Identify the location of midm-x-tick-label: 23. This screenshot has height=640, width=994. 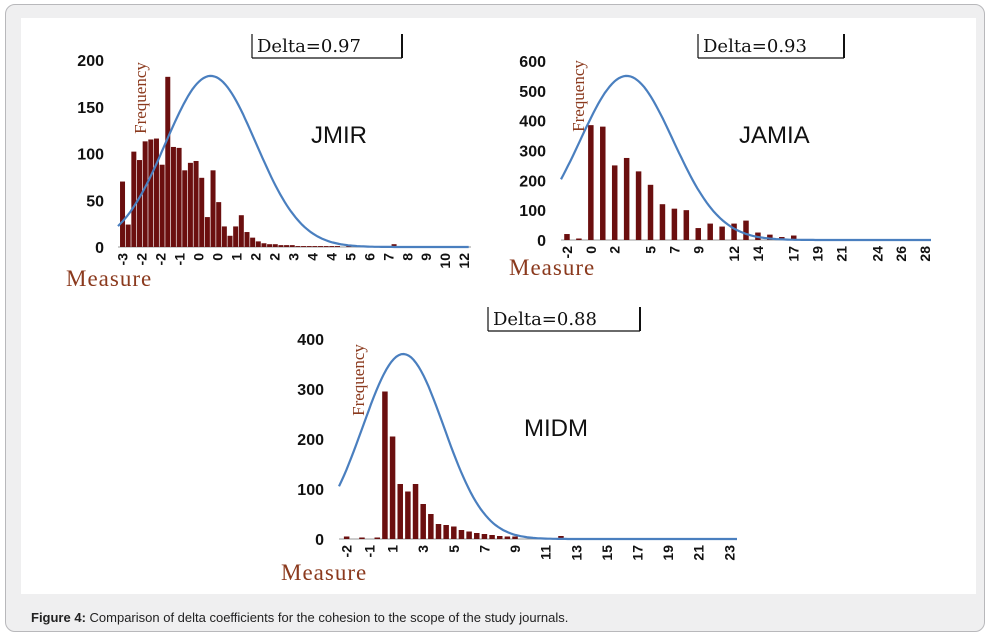
(729, 553).